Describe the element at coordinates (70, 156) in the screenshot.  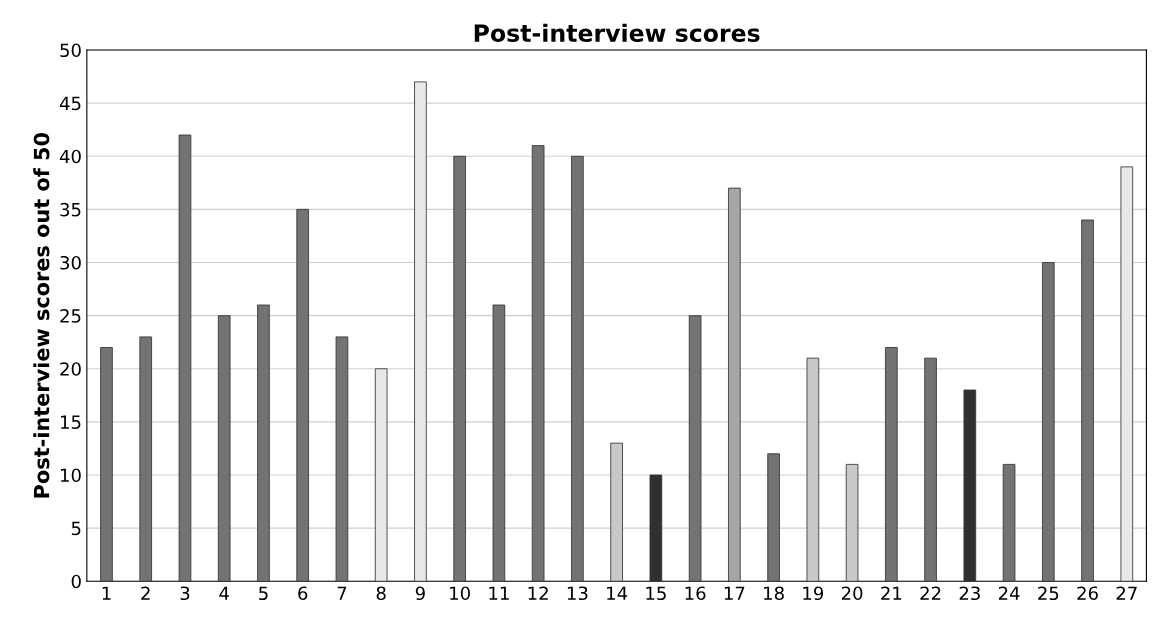
I see `y-tick-label: 40` at that location.